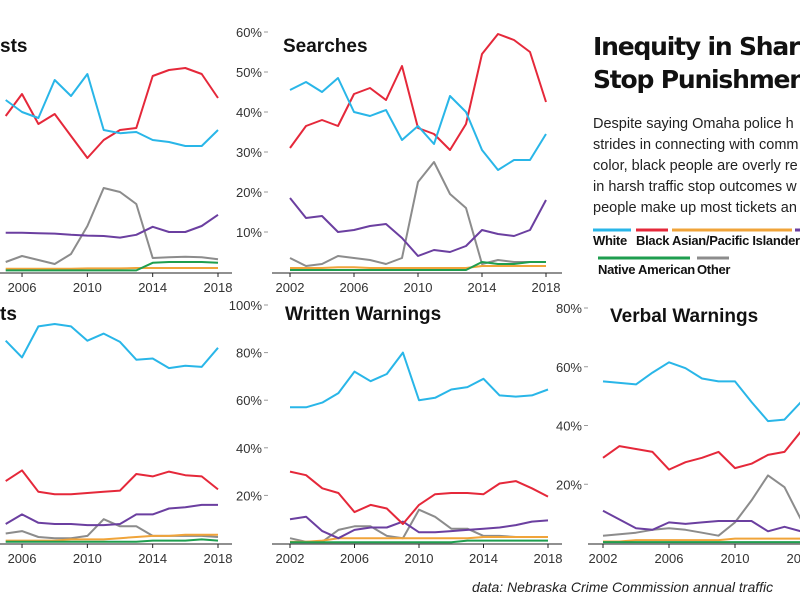 The width and height of the screenshot is (800, 600). I want to click on panel-title: Searches, so click(325, 46).